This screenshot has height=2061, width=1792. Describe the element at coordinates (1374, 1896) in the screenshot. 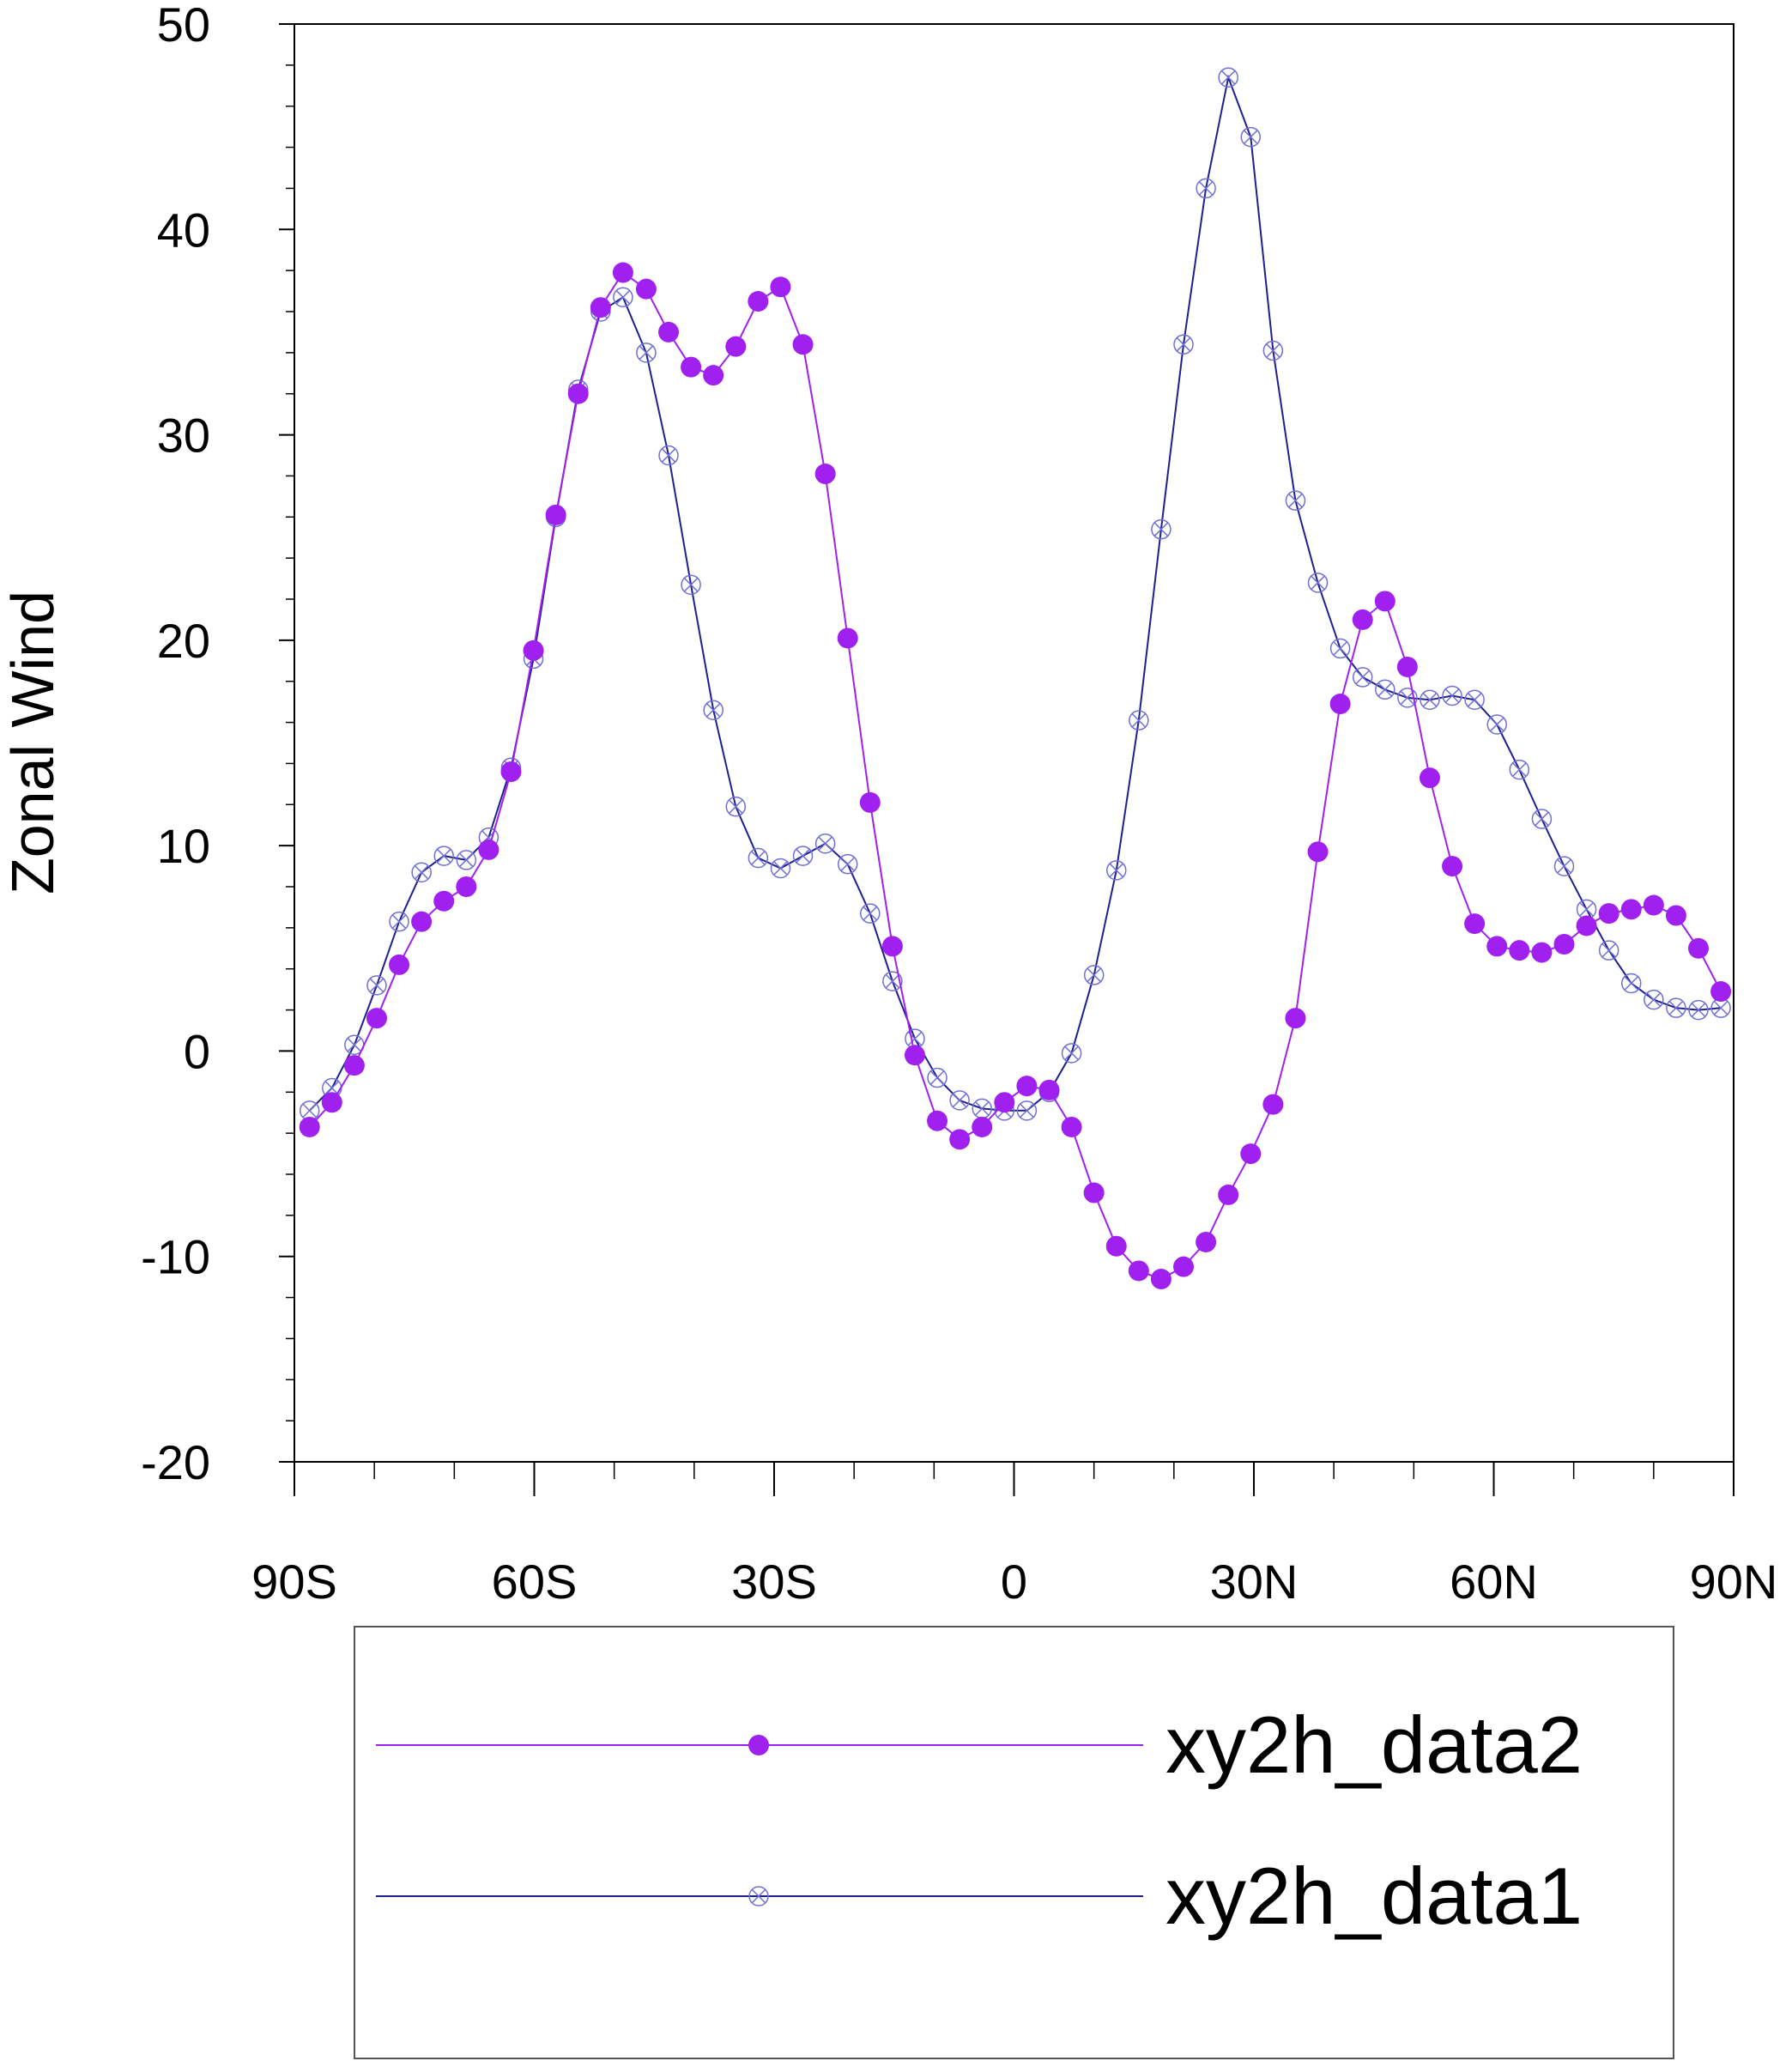

I see `legend-label: xy2h_data1` at that location.